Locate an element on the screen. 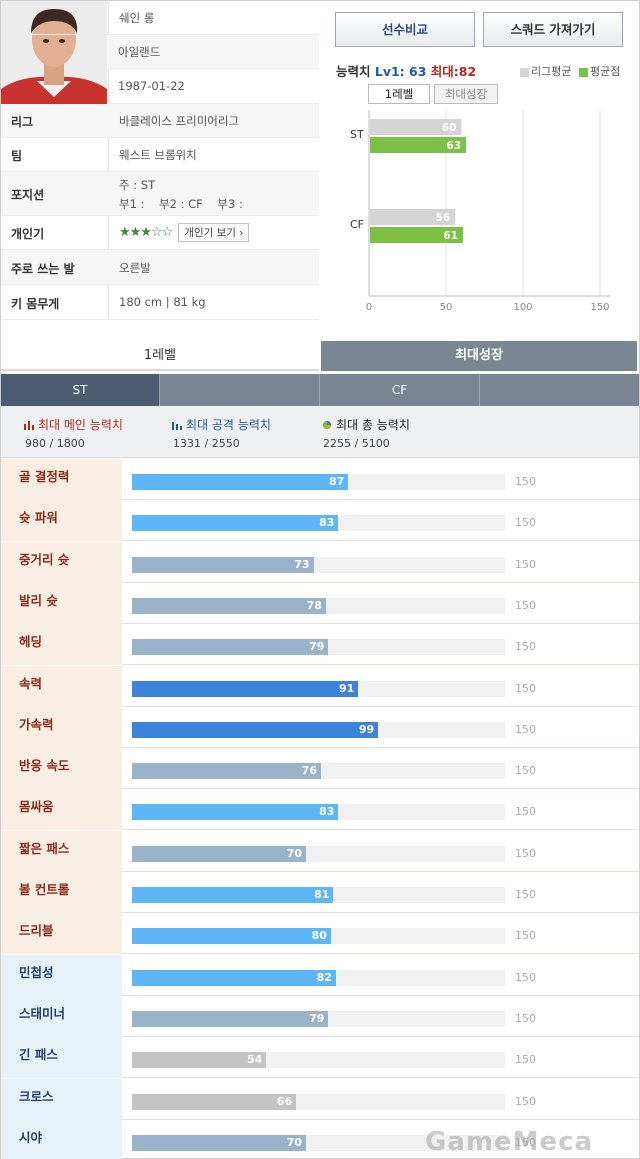  team-value: 웨스트 브롬위치 is located at coordinates (158, 155).